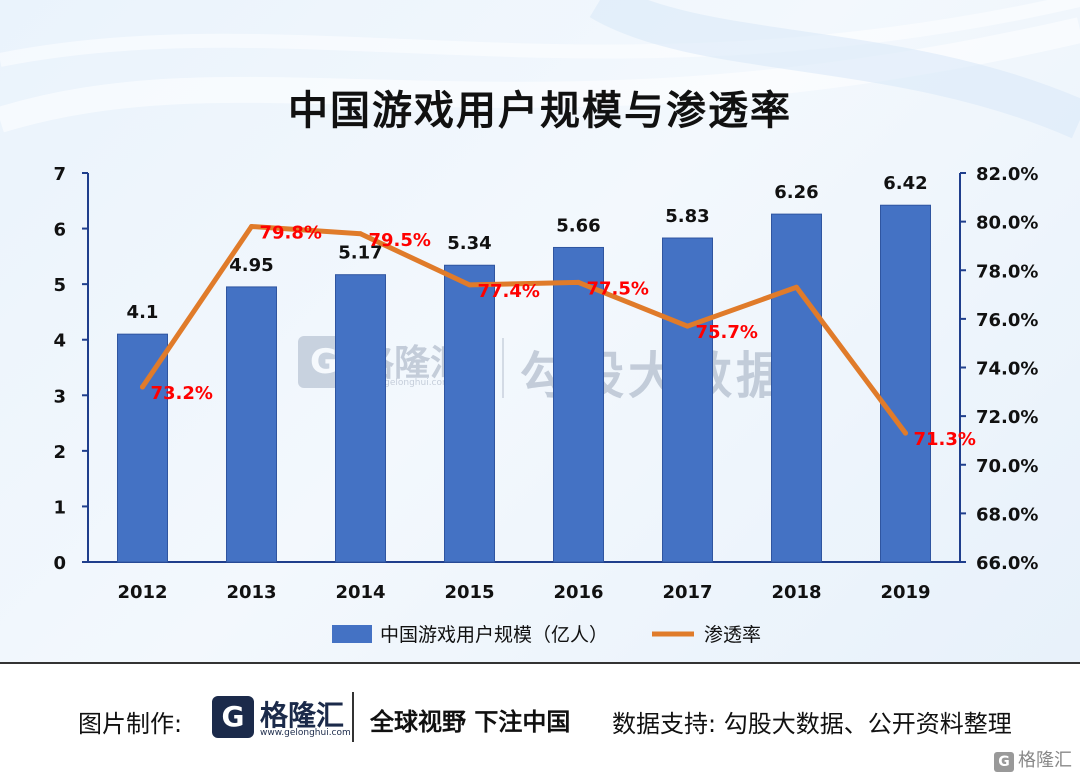 The width and height of the screenshot is (1080, 778). Describe the element at coordinates (360, 253) in the screenshot. I see `bar-value-label: 5.17` at that location.